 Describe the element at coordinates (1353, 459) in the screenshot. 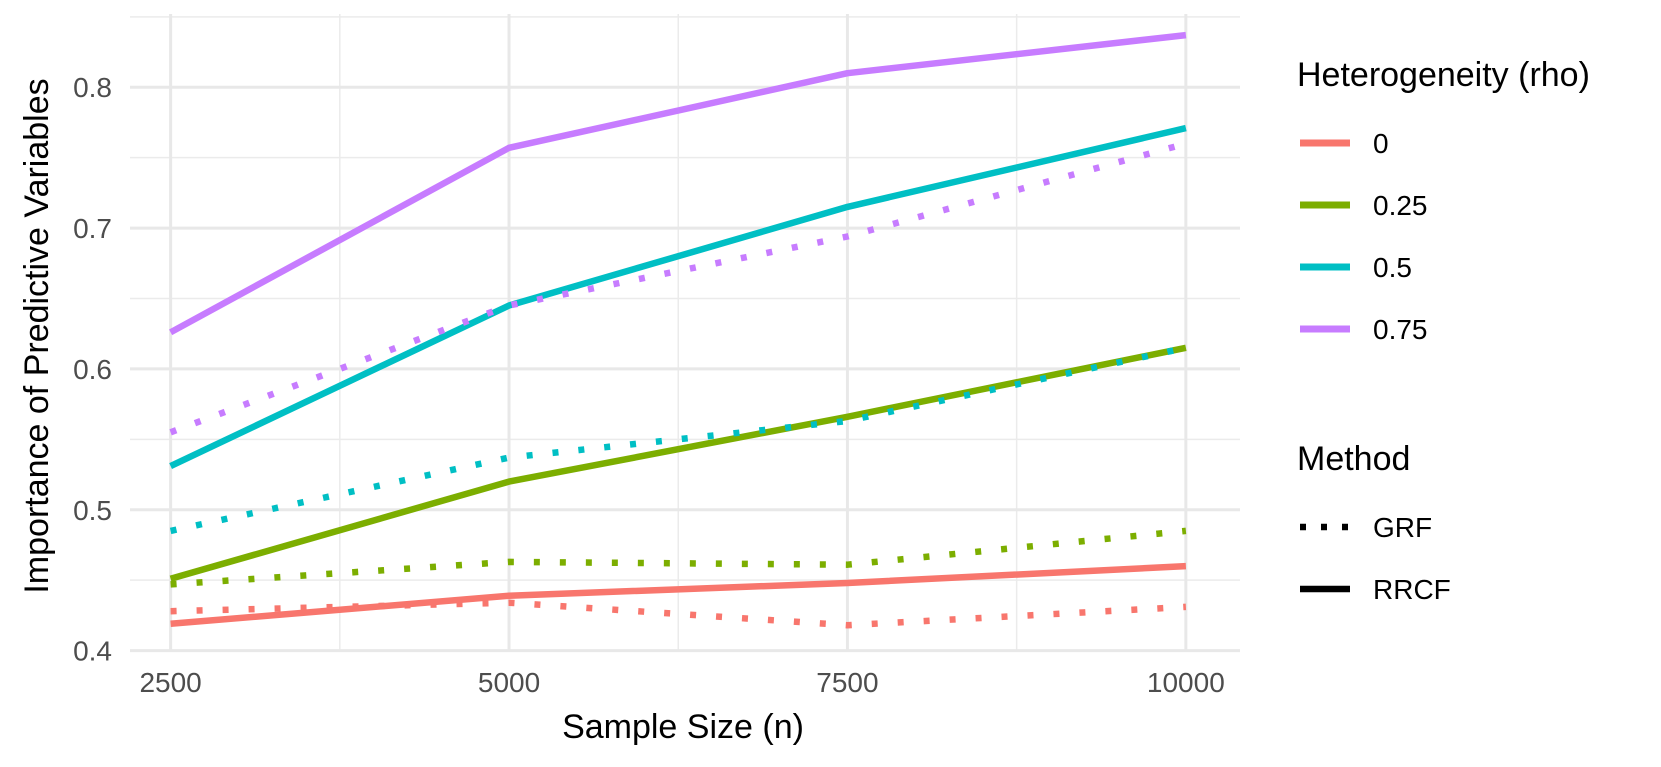

I see `legend-method-title: Method` at that location.